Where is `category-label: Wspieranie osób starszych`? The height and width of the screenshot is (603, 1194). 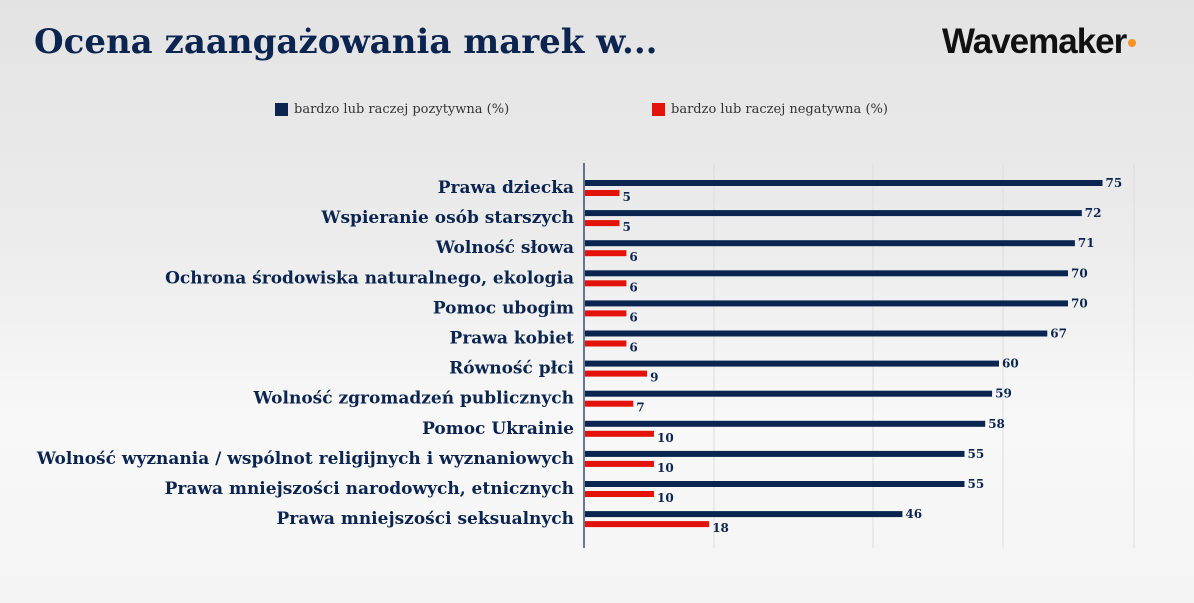
category-label: Wspieranie osób starszych is located at coordinates (447, 218).